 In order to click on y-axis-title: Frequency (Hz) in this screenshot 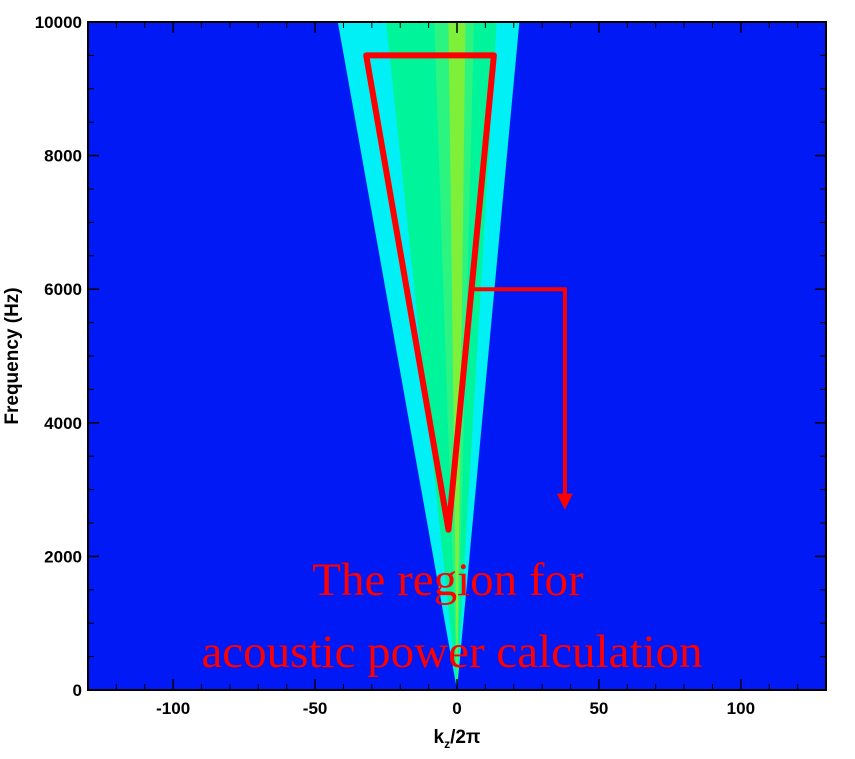, I will do `click(12, 355)`.